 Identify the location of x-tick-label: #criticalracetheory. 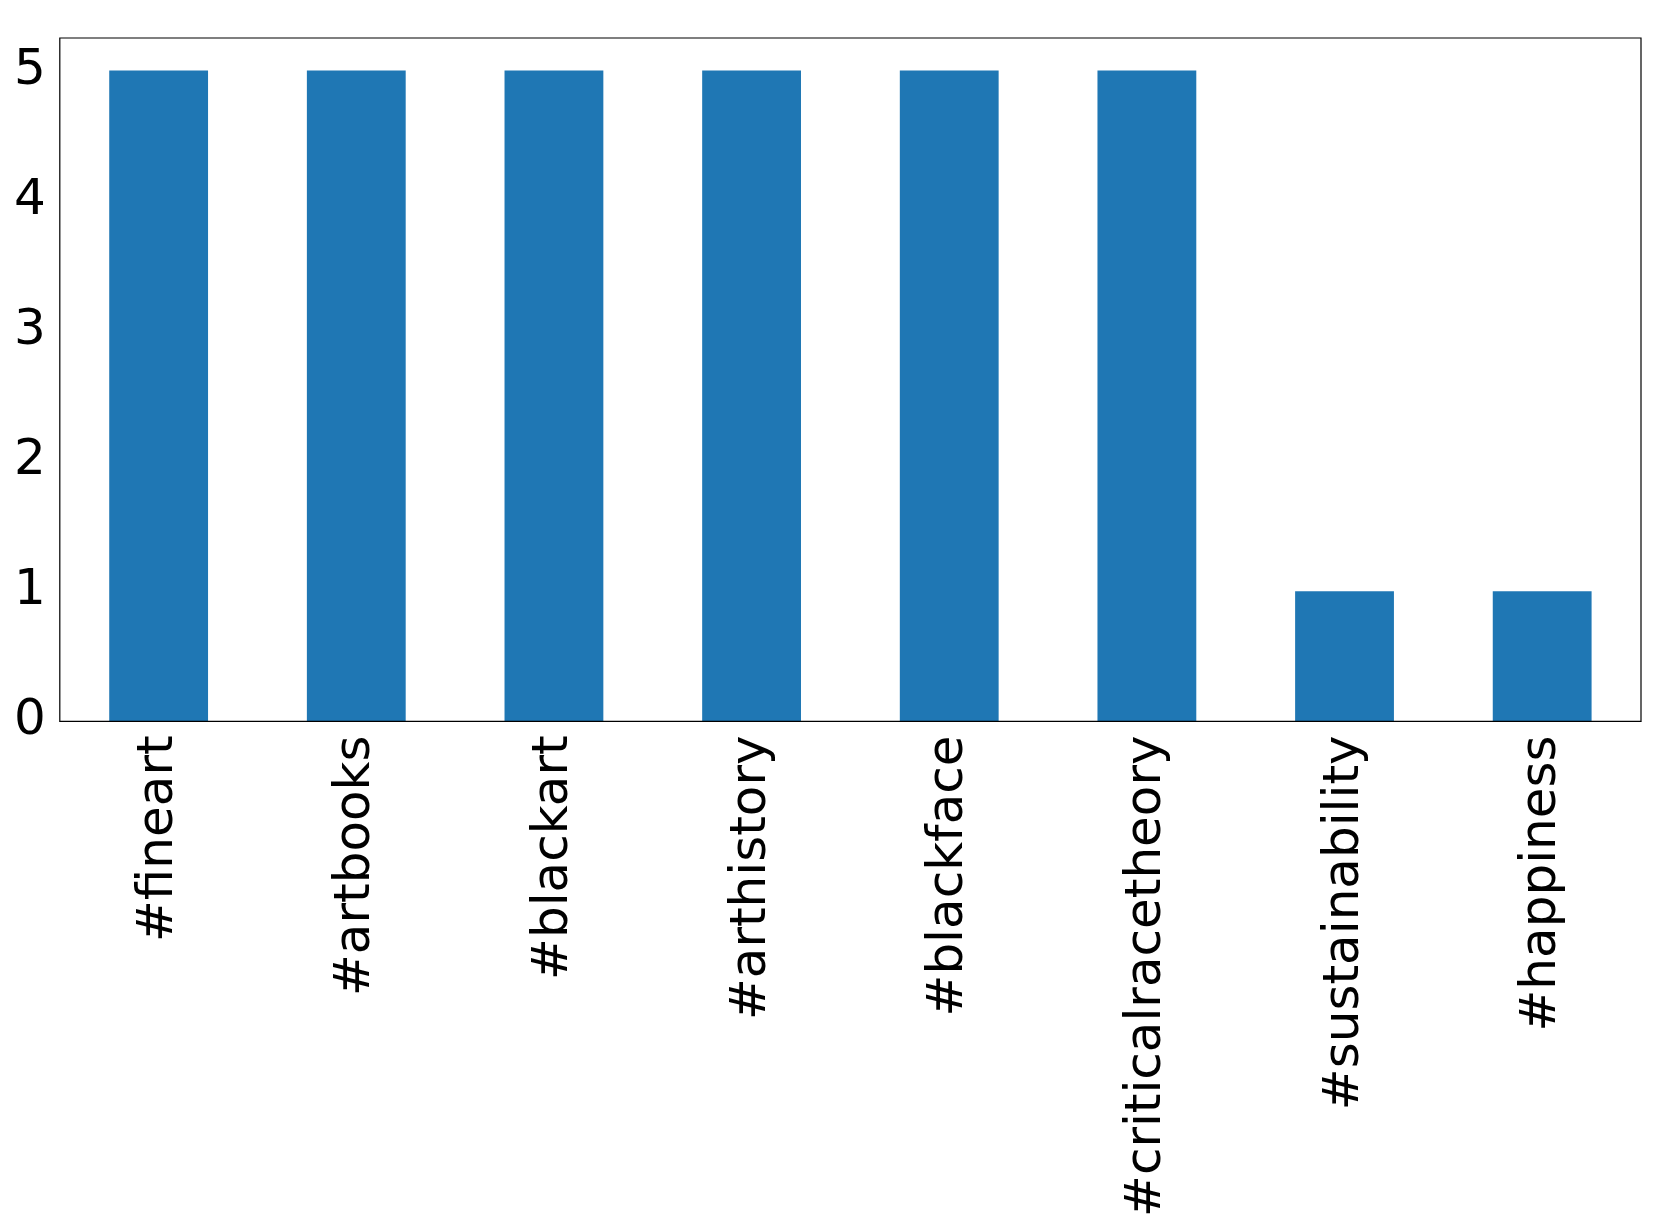
(1142, 976).